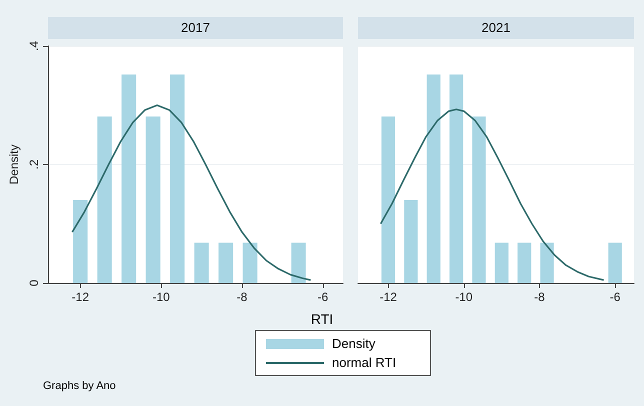 The width and height of the screenshot is (644, 406). Describe the element at coordinates (34, 46) in the screenshot. I see `y-tick-label: .4` at that location.